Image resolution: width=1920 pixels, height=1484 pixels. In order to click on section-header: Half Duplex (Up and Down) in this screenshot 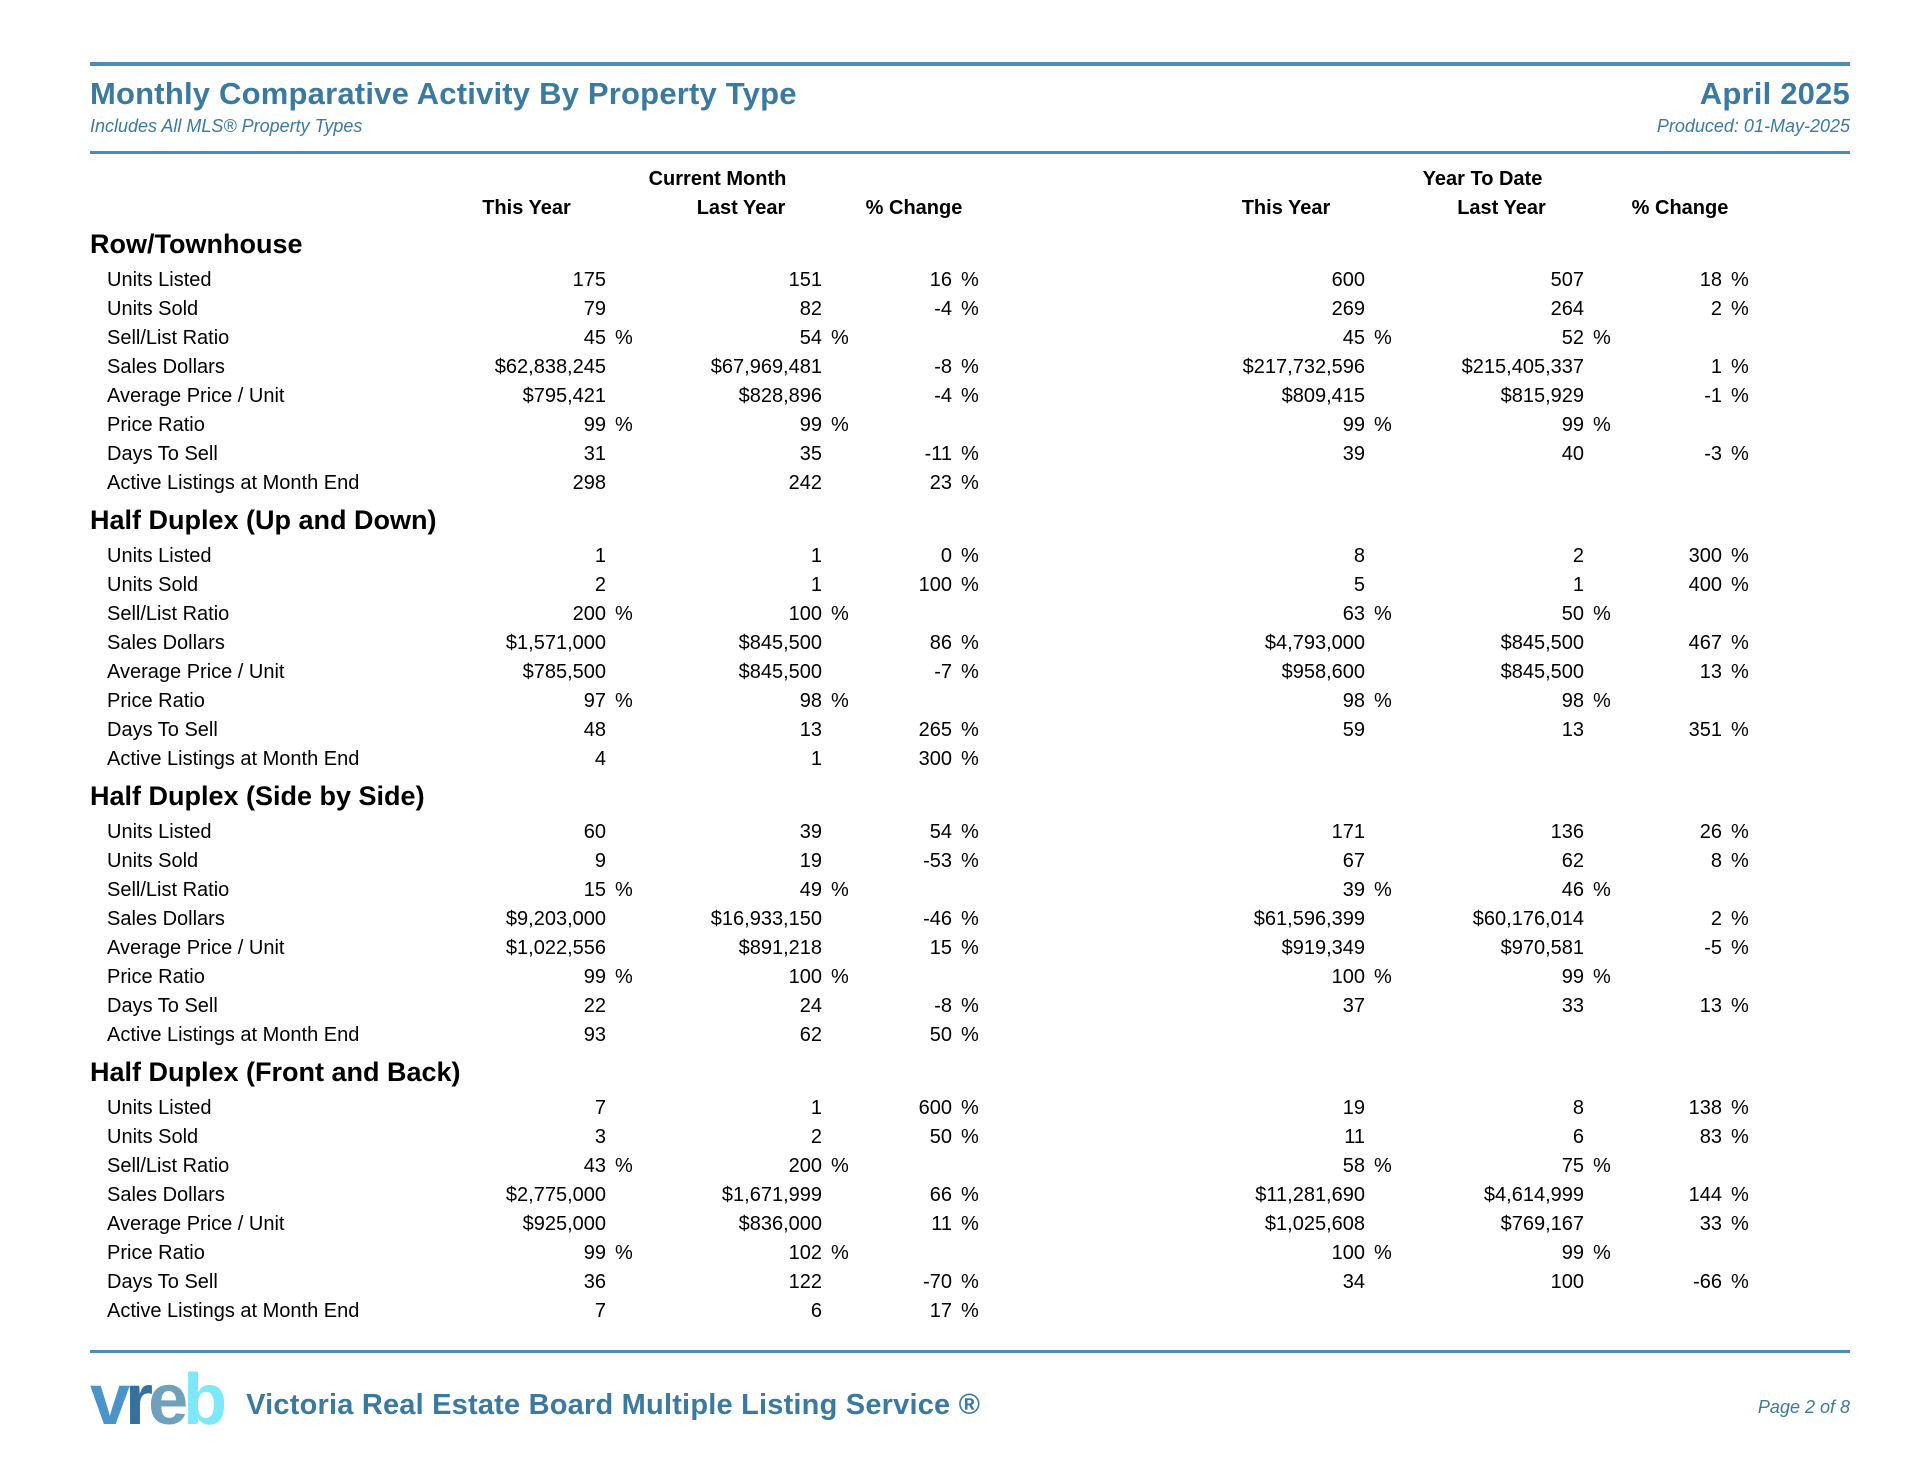, I will do `click(263, 520)`.